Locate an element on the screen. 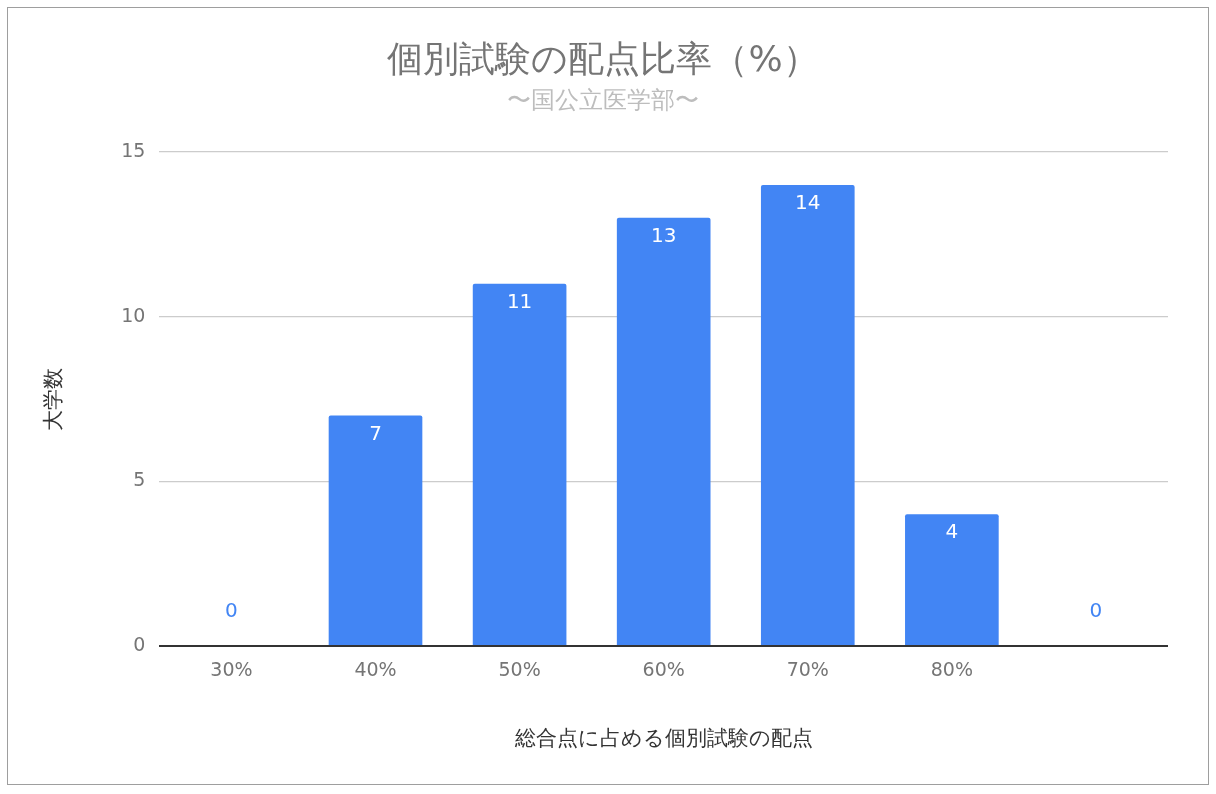  x-tick-label: 70% is located at coordinates (807, 669).